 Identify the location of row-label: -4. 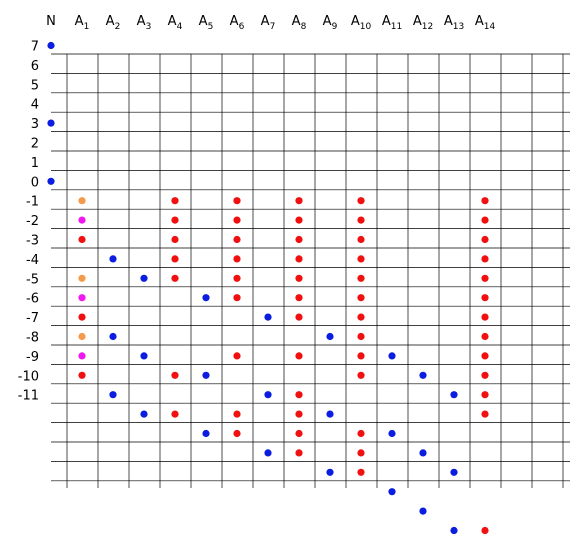
(32, 260).